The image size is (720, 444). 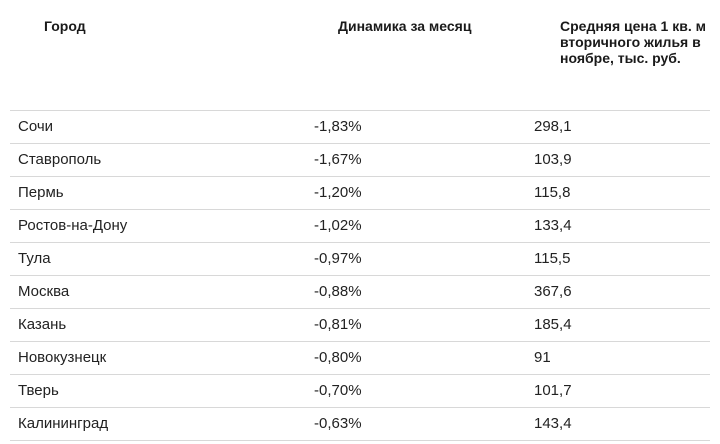 I want to click on dynamics-cell: -1,20%, so click(x=338, y=192).